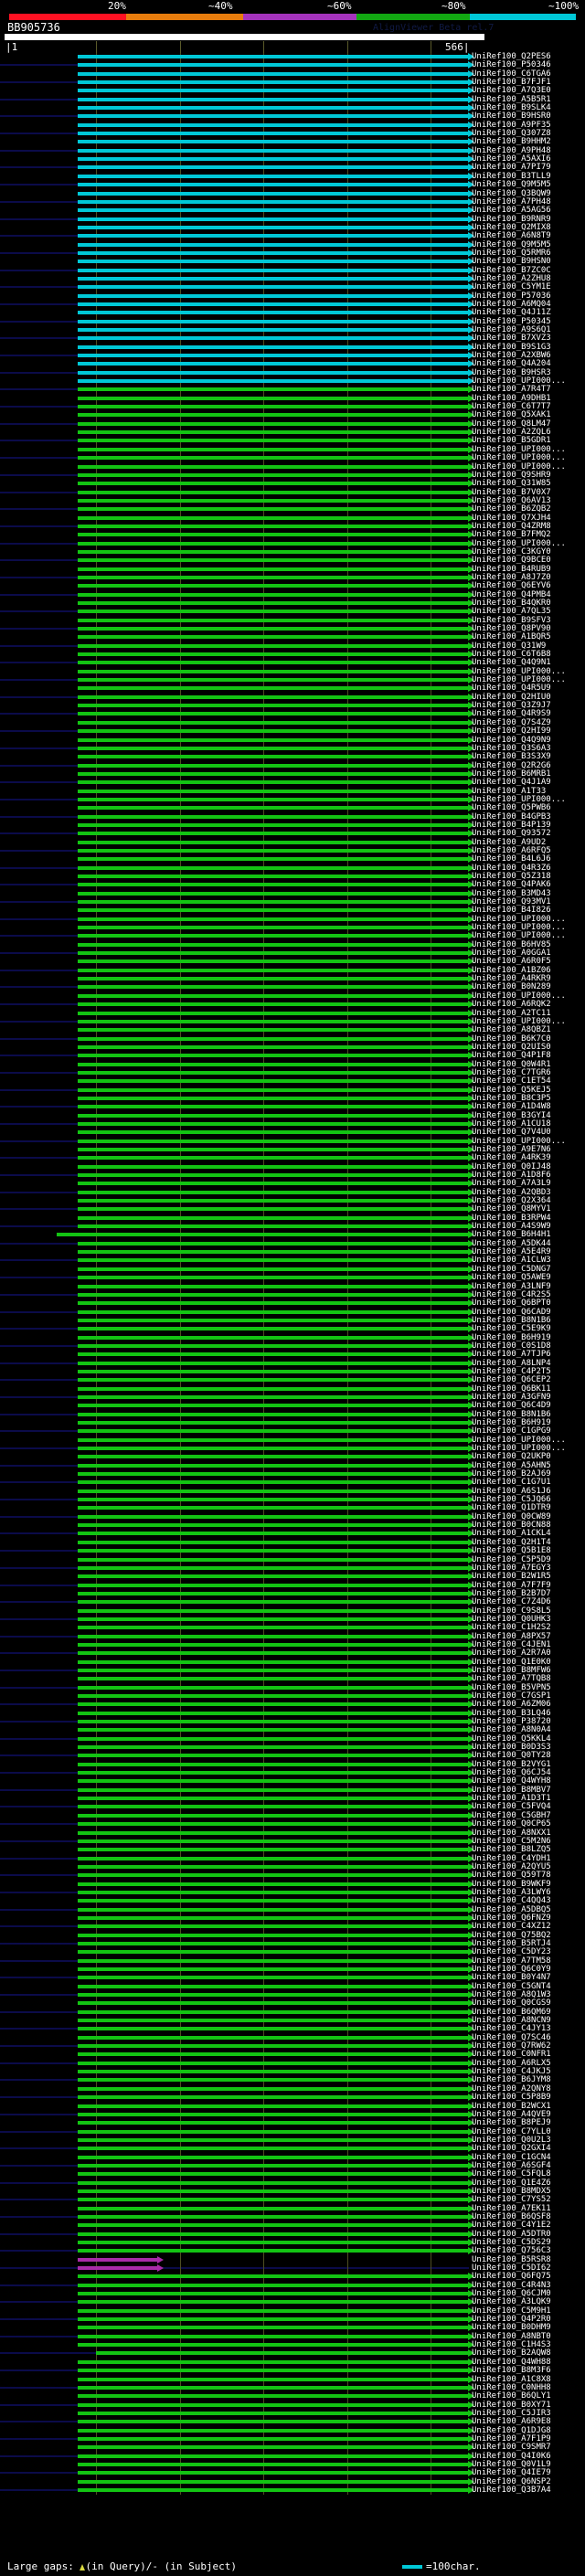 The image size is (585, 2576). Describe the element at coordinates (512, 2430) in the screenshot. I see `hit-accession-label: UniRef100_Q1DJG8` at that location.